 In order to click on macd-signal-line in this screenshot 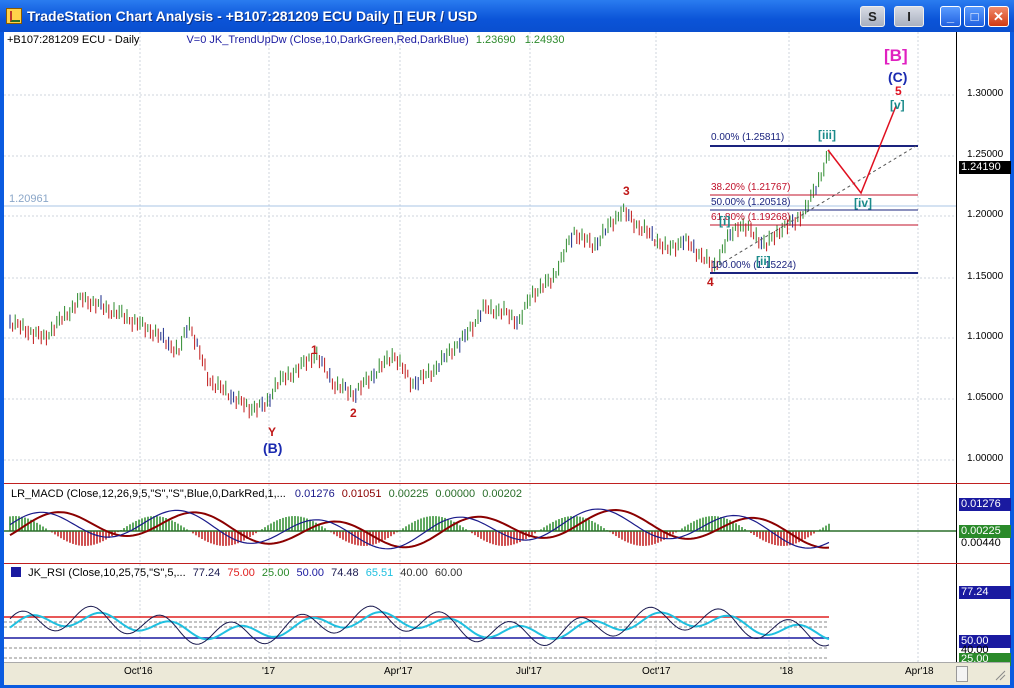, I will do `click(419, 528)`.